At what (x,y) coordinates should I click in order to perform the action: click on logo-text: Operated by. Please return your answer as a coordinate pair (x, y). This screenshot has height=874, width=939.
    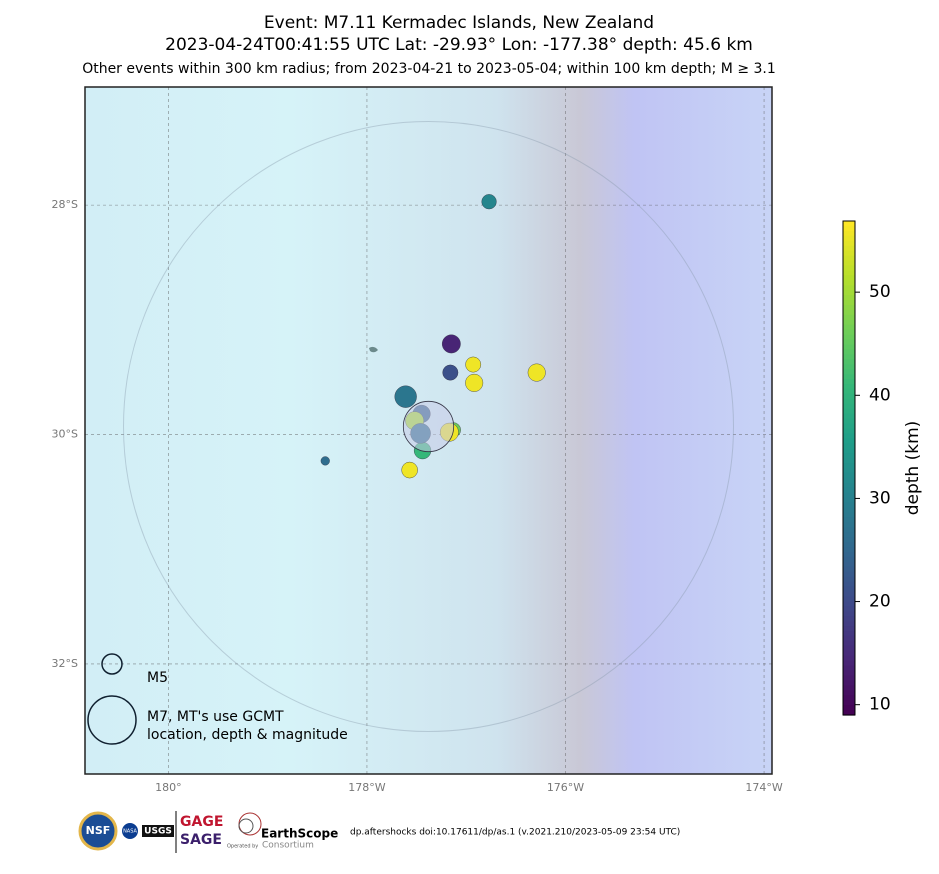
    Looking at the image, I should click on (242, 847).